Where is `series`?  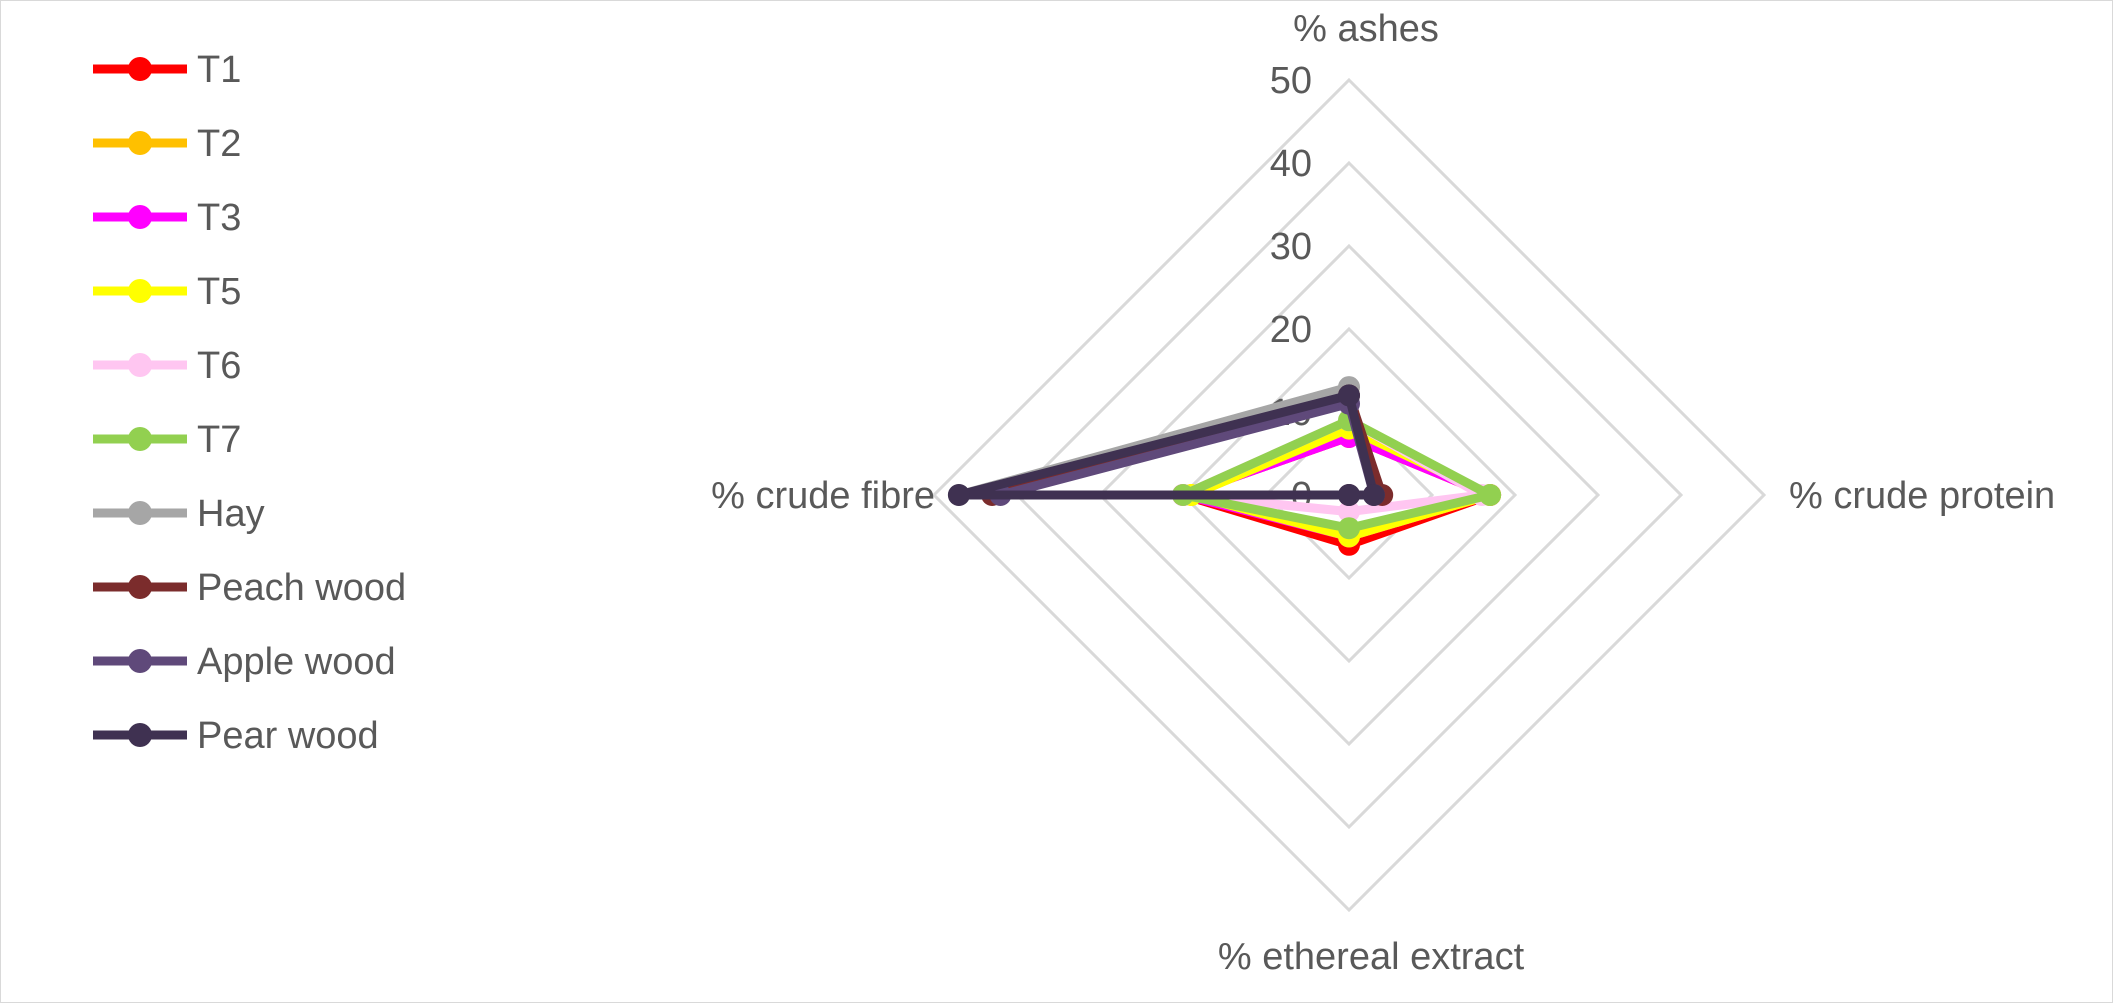 series is located at coordinates (1224, 466).